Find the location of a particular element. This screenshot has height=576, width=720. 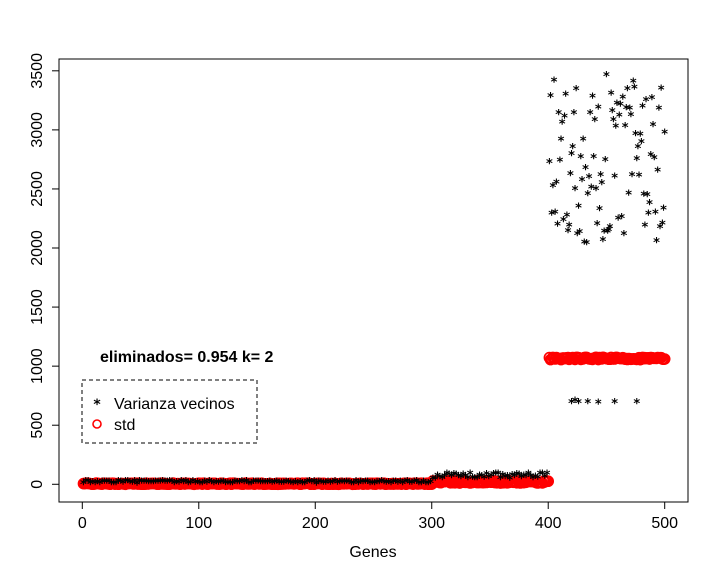

legend-box is located at coordinates (169, 411).